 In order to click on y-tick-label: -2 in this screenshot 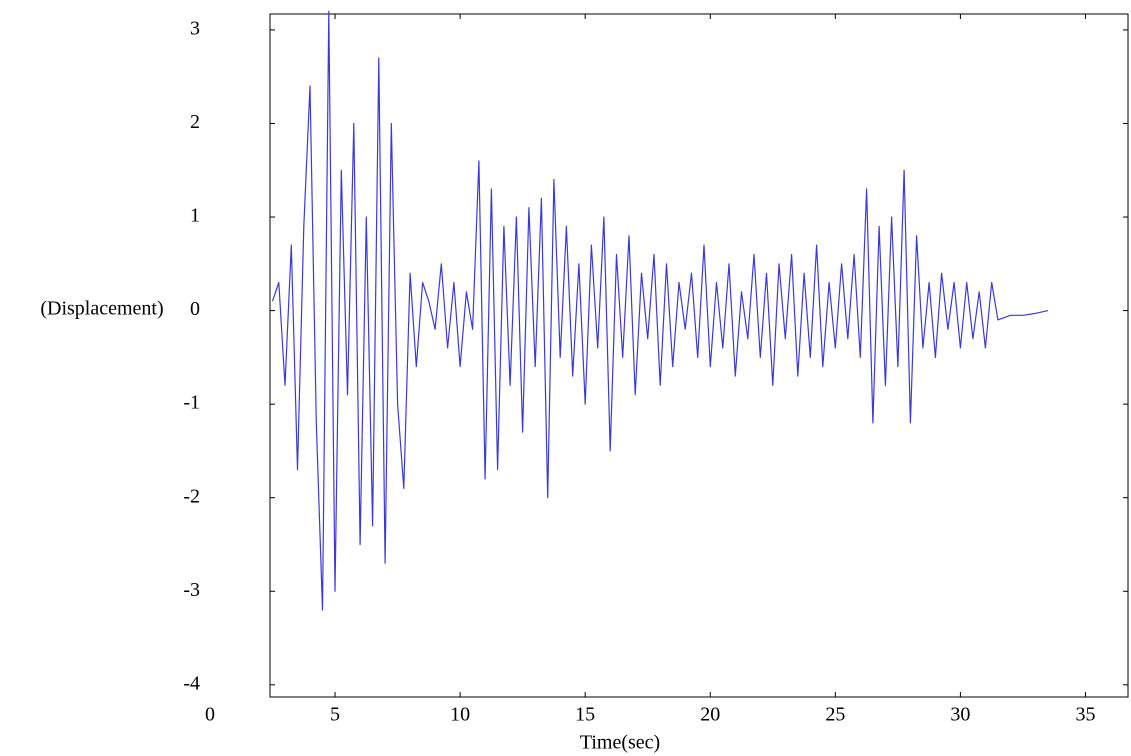, I will do `click(191, 496)`.